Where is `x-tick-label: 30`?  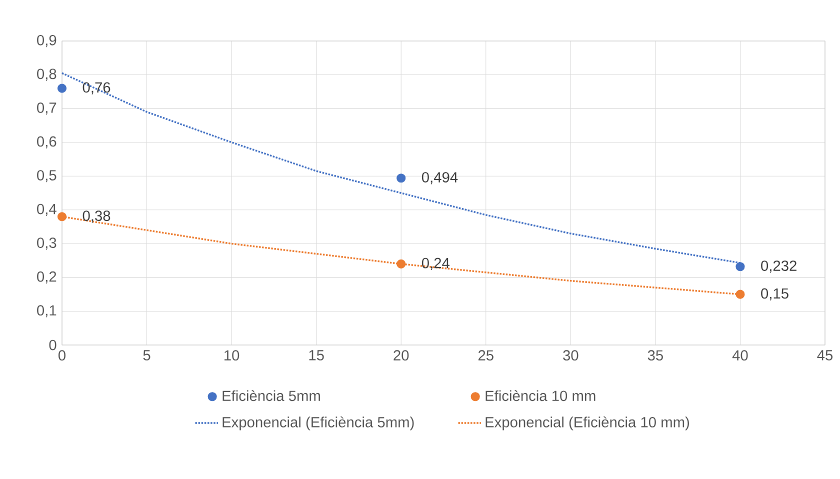
x-tick-label: 30 is located at coordinates (570, 355).